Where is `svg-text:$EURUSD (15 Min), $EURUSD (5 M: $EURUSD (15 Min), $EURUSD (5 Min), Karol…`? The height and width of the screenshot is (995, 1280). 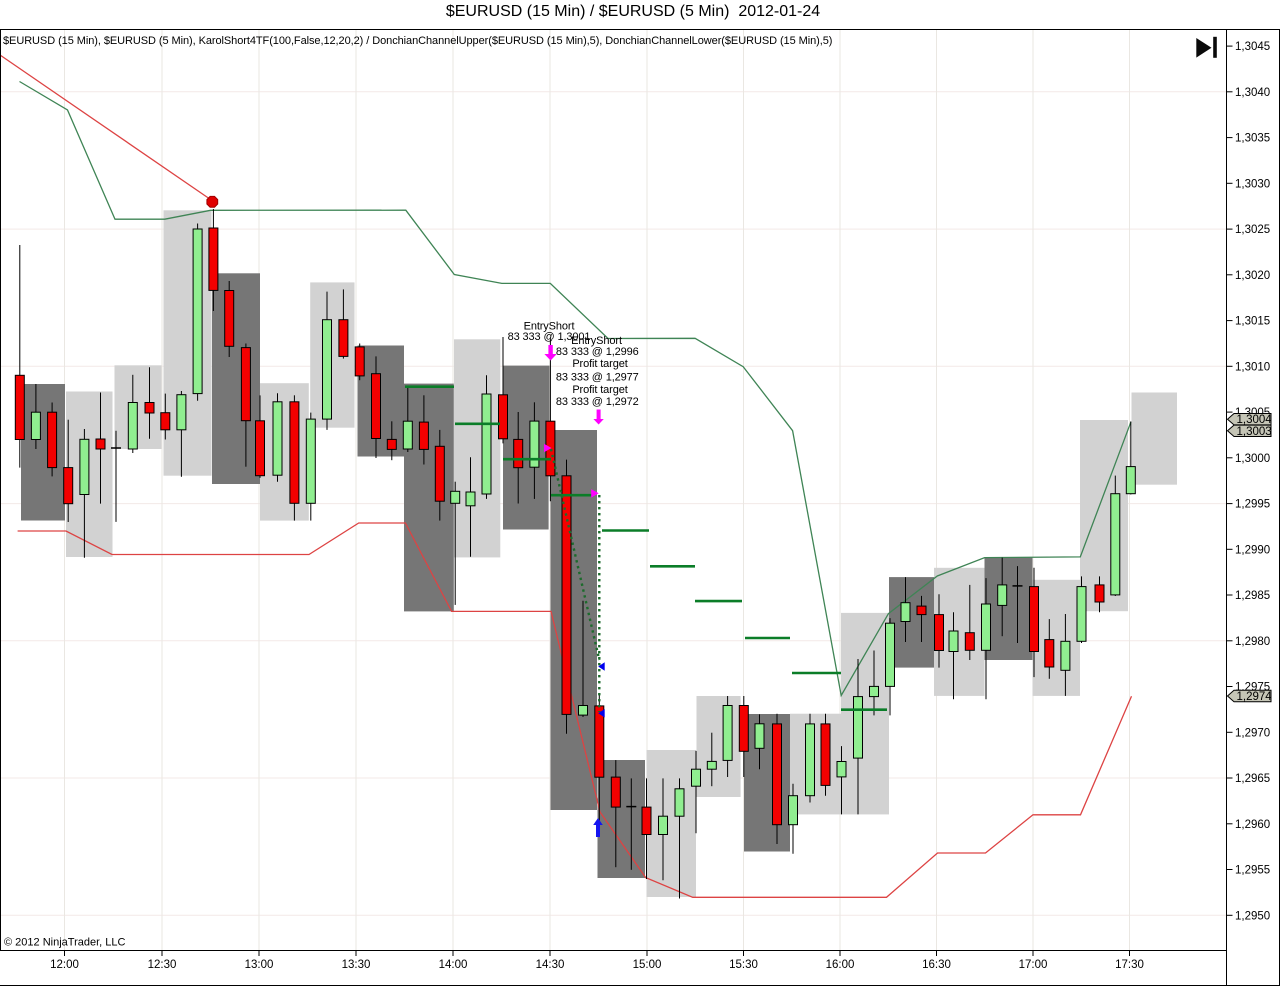
svg-text:$EURUSD (15 Min), $EURUSD (5 M: $EURUSD (15 Min), $EURUSD (5 Min), Karol… is located at coordinates (417, 41).